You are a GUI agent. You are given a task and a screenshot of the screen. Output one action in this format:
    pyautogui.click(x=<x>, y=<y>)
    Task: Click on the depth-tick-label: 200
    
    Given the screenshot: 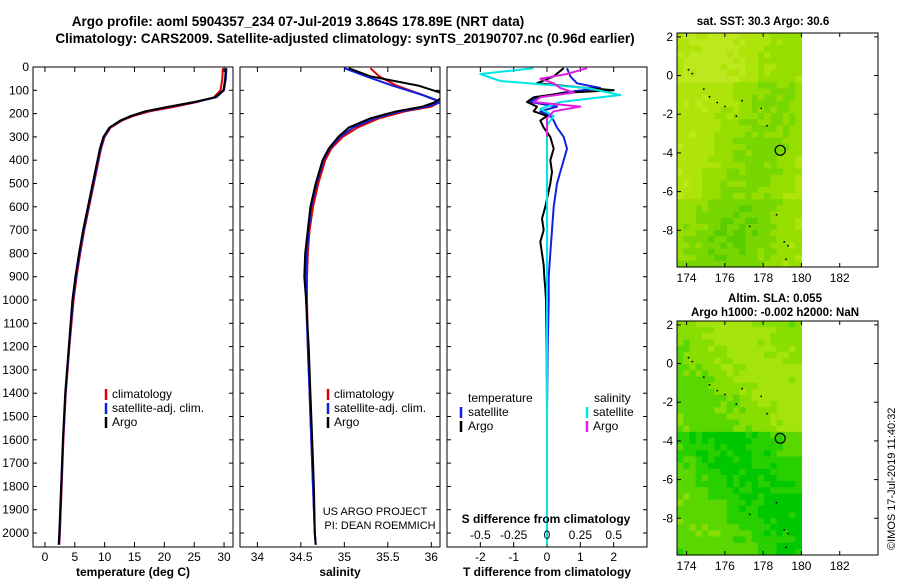 What is the action you would take?
    pyautogui.click(x=19, y=114)
    